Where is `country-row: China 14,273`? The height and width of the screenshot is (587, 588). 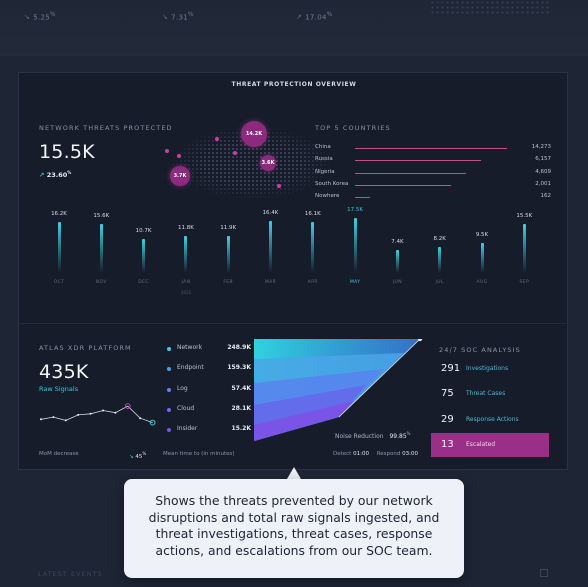 country-row: China 14,273 is located at coordinates (433, 149).